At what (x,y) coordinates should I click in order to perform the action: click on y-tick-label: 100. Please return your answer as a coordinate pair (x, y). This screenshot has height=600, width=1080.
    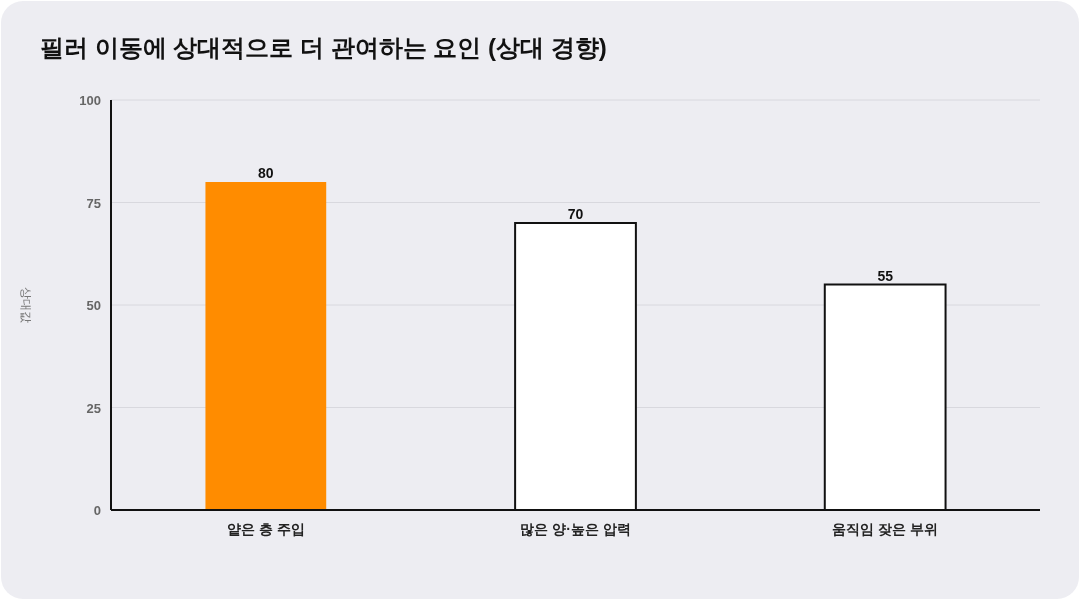
    Looking at the image, I should click on (90, 100).